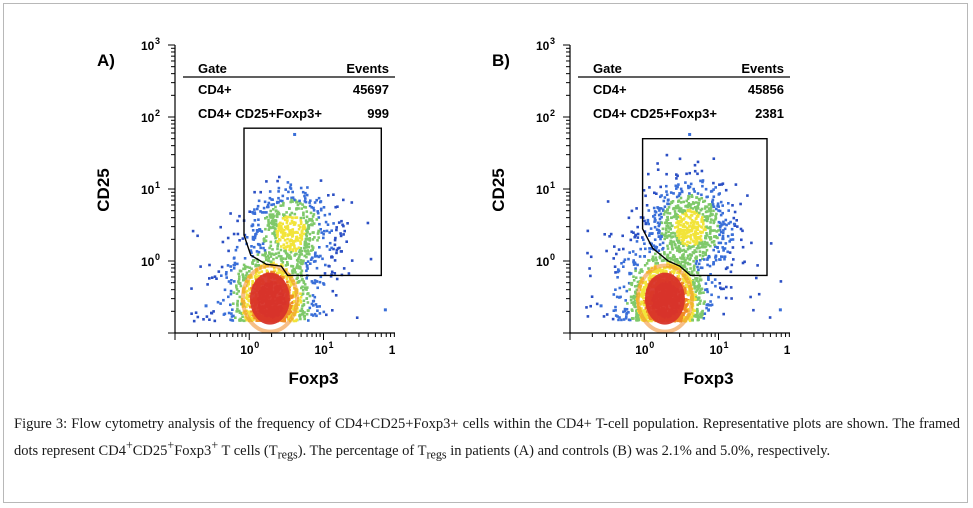 This screenshot has height=508, width=973. I want to click on caption-sup-2: +, so click(171, 445).